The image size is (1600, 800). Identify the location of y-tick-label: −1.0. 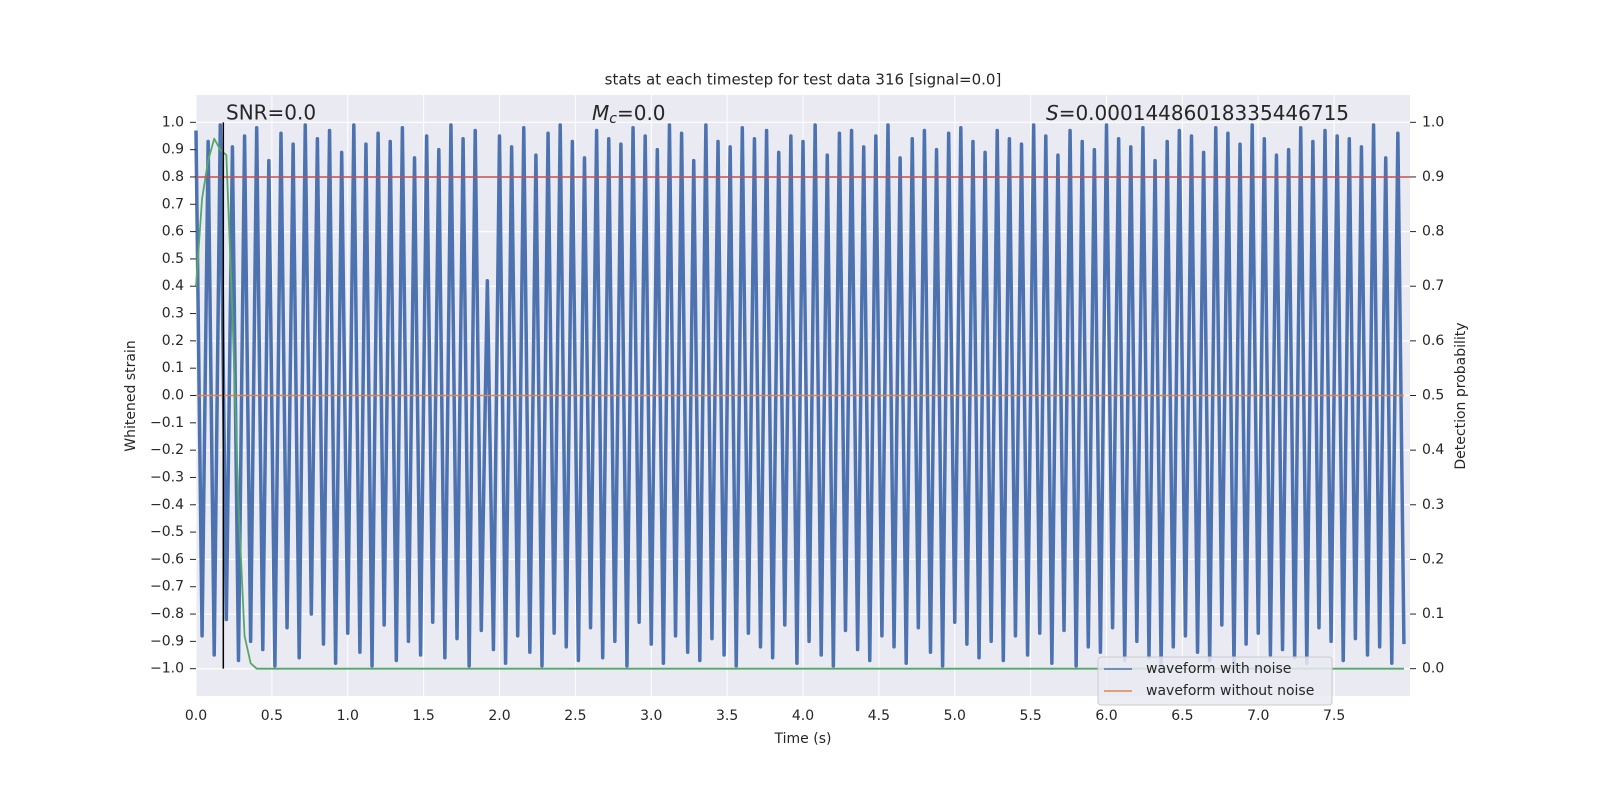
(167, 669).